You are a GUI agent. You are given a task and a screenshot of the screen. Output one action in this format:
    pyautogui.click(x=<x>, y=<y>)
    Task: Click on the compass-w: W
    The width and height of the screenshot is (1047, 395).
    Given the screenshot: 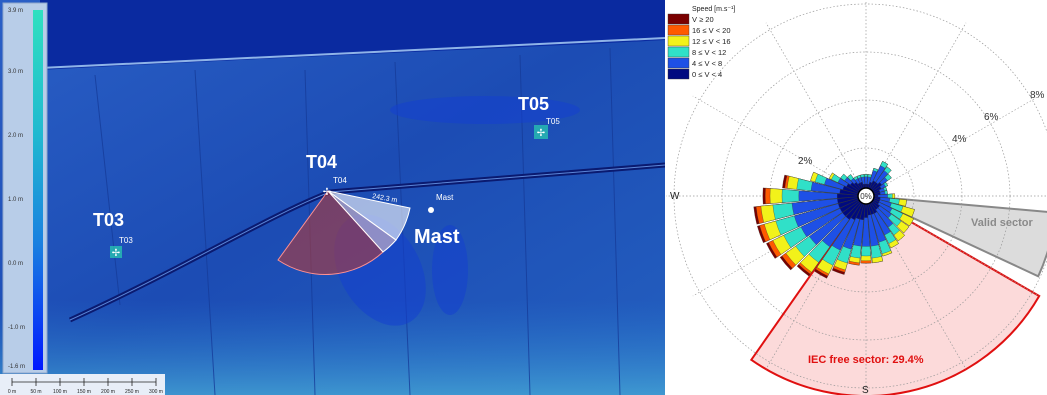 What is the action you would take?
    pyautogui.click(x=675, y=196)
    